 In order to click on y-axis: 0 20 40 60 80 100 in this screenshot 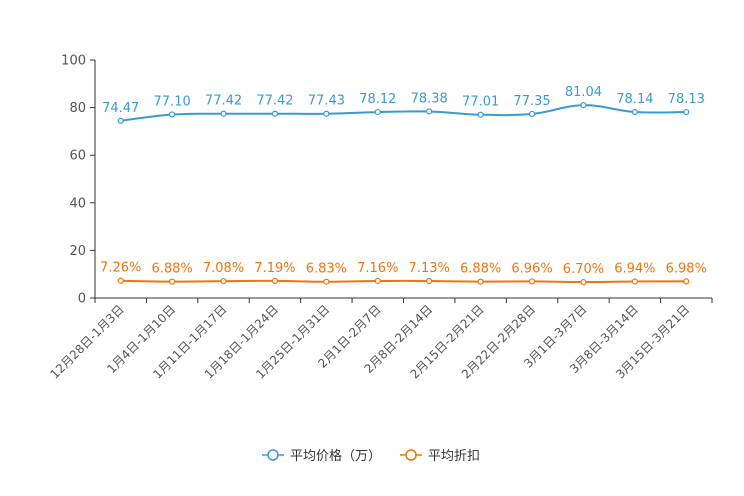, I will do `click(78, 180)`.